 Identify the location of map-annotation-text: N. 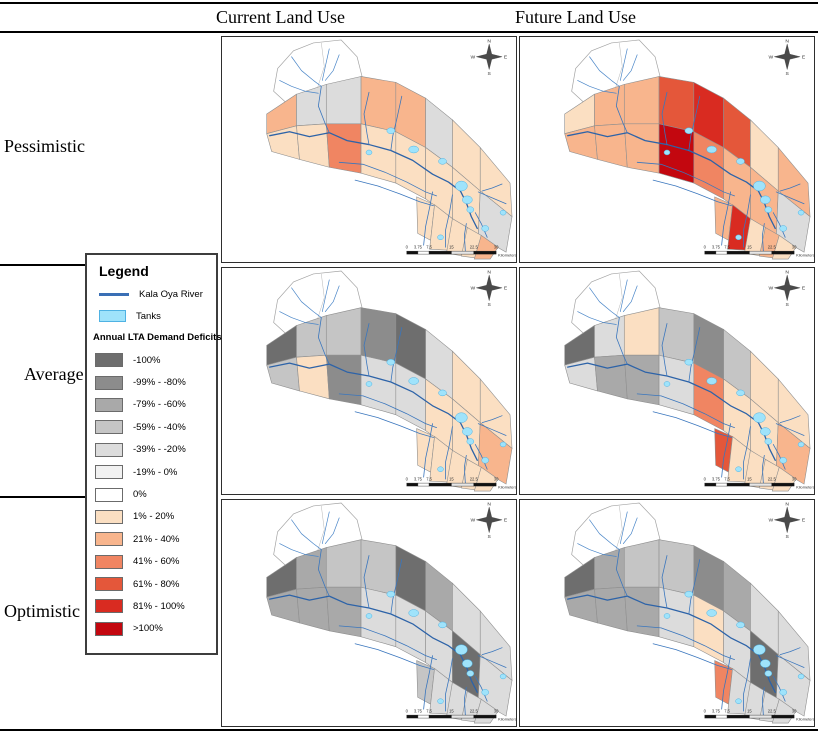
(489, 41).